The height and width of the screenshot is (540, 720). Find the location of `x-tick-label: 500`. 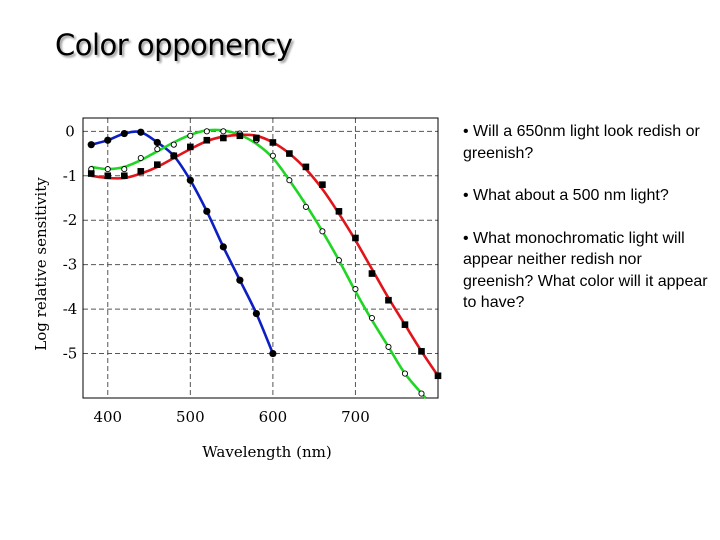

x-tick-label: 500 is located at coordinates (190, 417).